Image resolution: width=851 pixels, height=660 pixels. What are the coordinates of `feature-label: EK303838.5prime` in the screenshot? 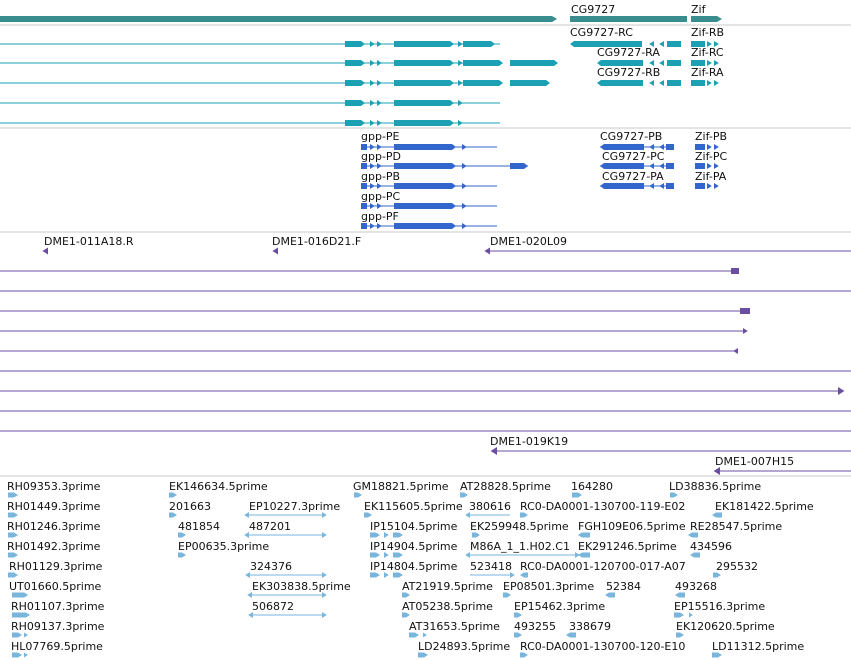 It's located at (301, 586).